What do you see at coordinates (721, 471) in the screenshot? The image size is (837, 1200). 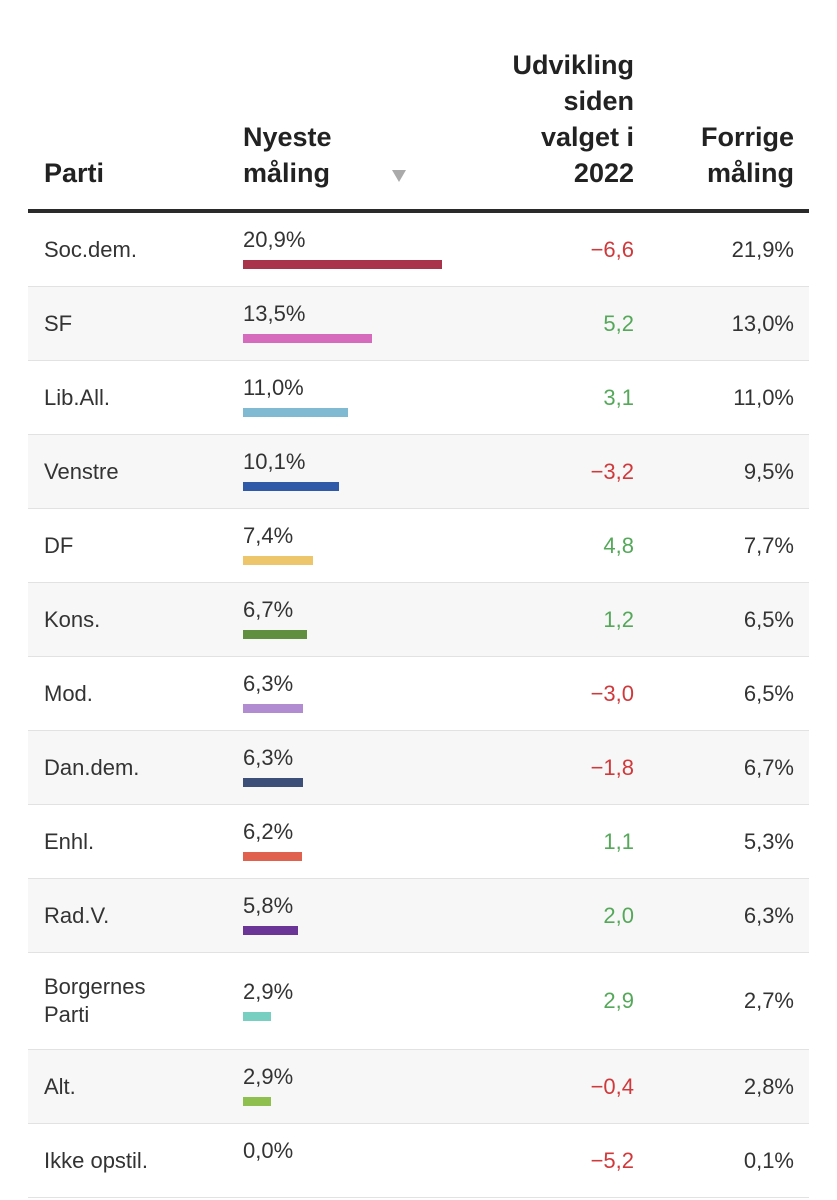 I see `previous-cell: 9,5%` at bounding box center [721, 471].